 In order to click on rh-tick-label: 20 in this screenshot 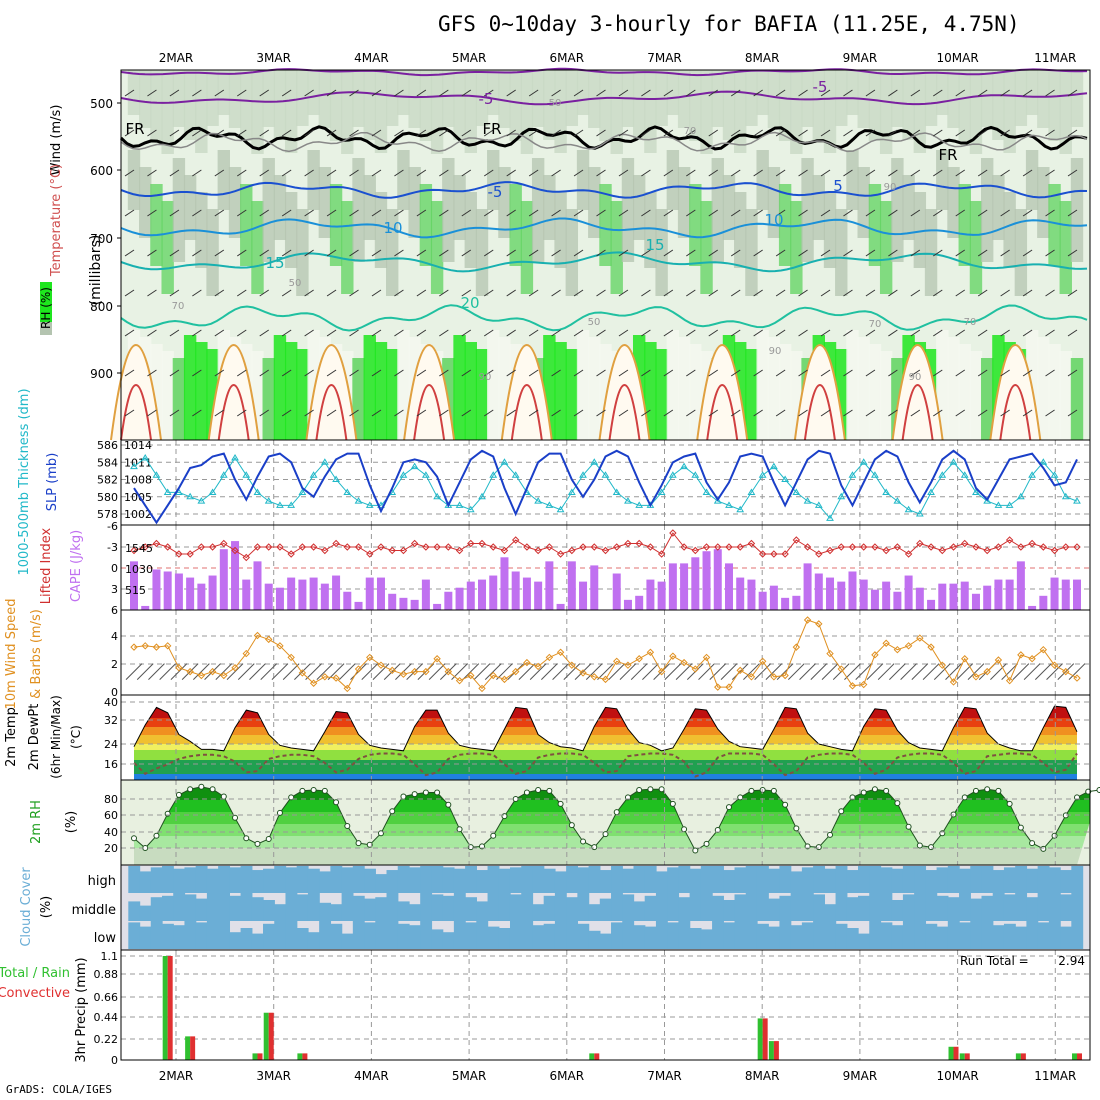, I will do `click(111, 848)`.